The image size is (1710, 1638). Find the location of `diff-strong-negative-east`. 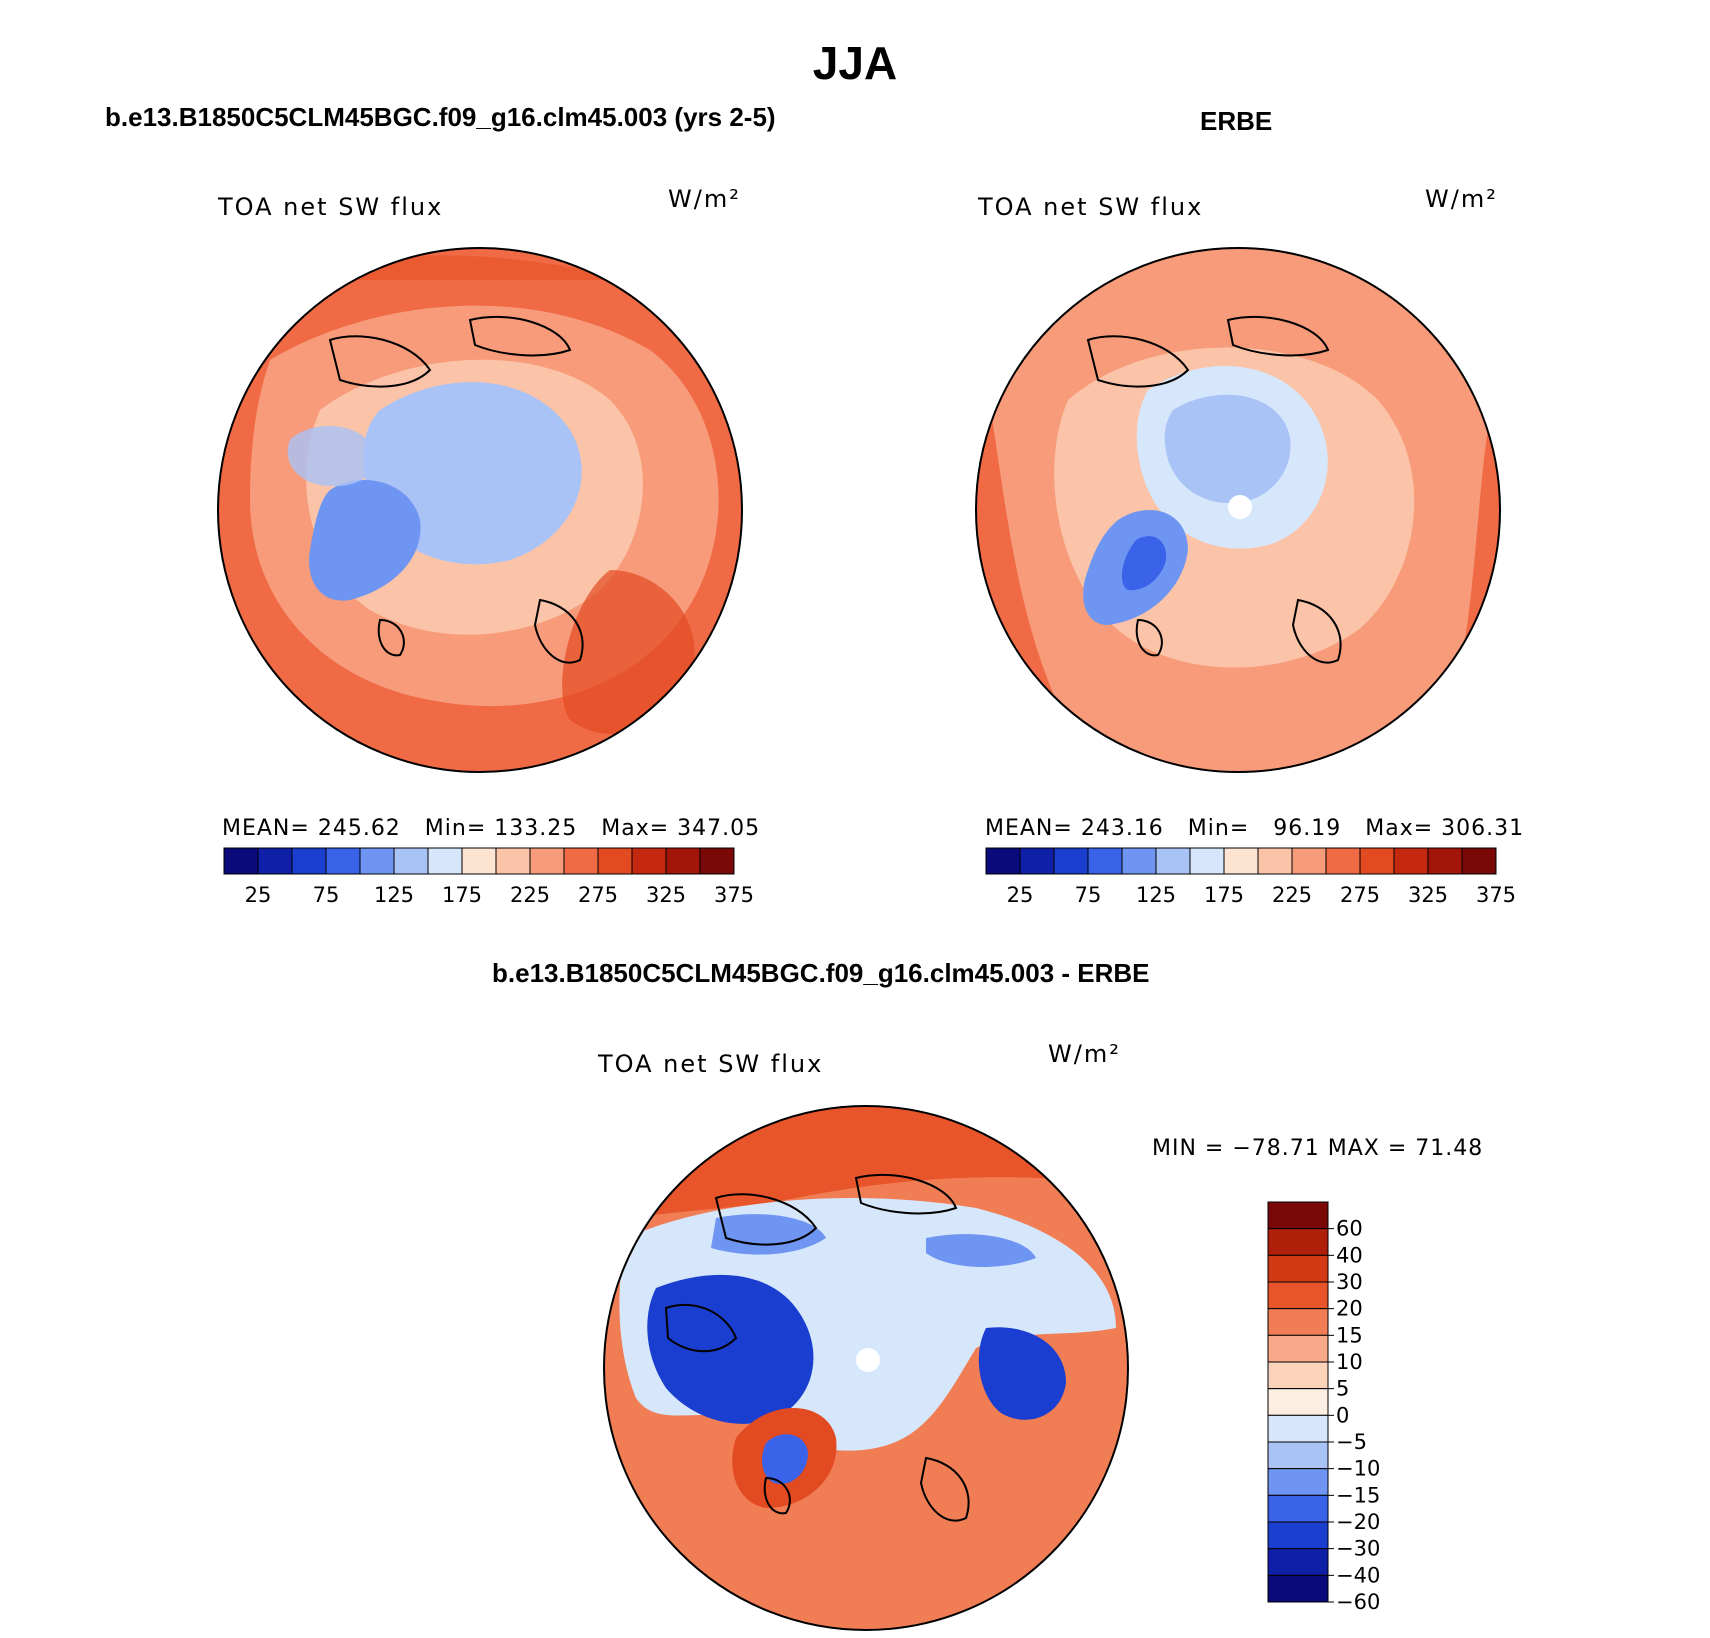

diff-strong-negative-east is located at coordinates (1022, 1373).